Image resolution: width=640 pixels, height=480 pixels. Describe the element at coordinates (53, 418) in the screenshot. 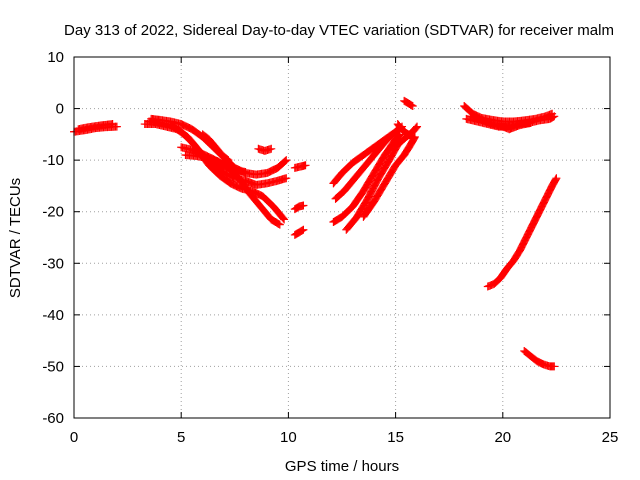

I see `y-tick-label: -60` at that location.